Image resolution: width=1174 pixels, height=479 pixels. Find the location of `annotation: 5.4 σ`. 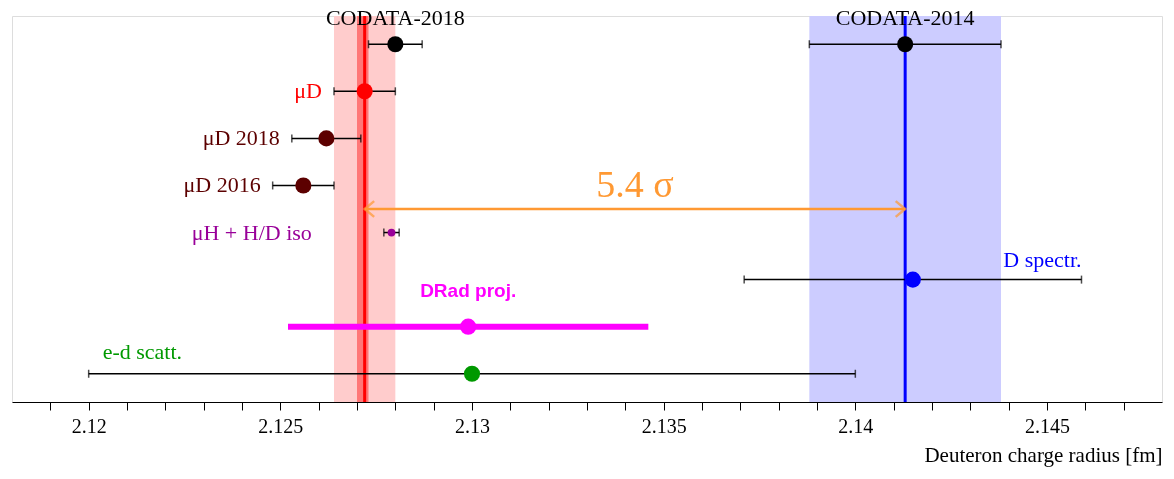

annotation: 5.4 σ is located at coordinates (635, 184).